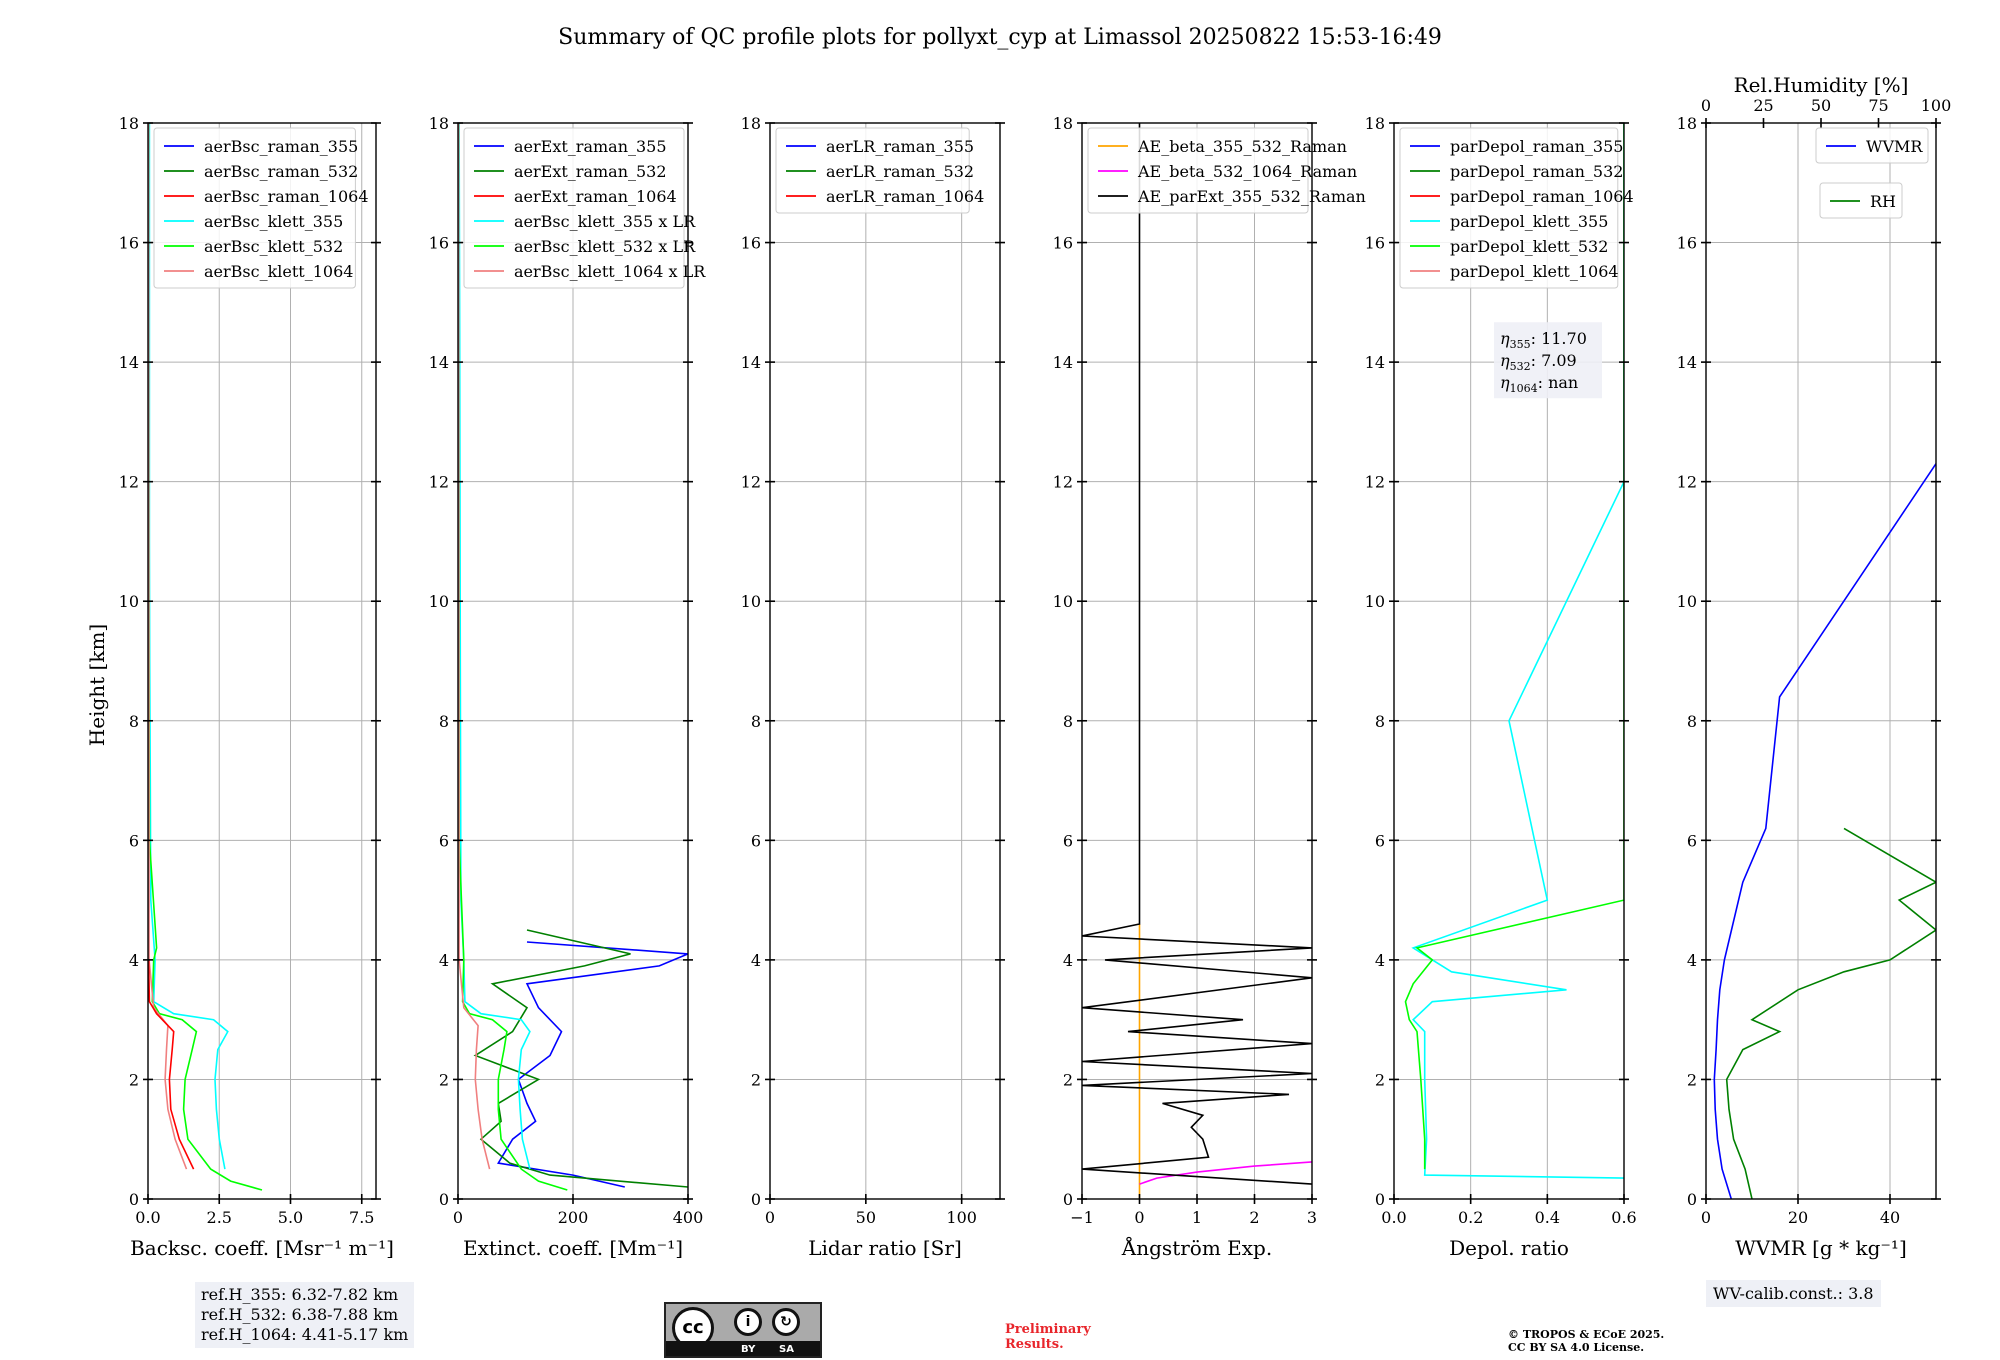 The height and width of the screenshot is (1360, 2000). Describe the element at coordinates (1936, 105) in the screenshot. I see `top-x-tick-label: 100` at that location.